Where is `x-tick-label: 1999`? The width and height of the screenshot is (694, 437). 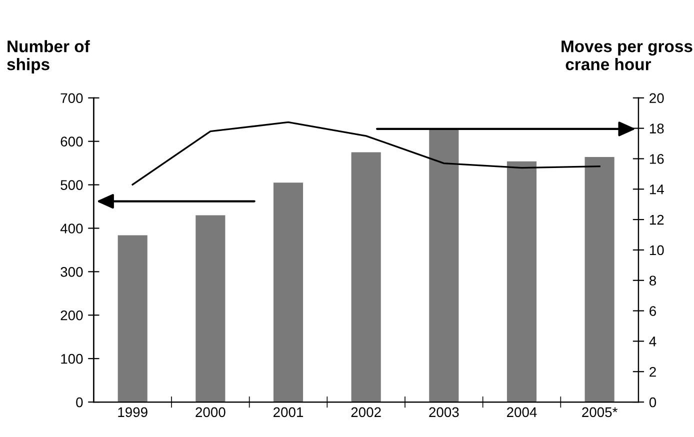 x-tick-label: 1999 is located at coordinates (133, 412).